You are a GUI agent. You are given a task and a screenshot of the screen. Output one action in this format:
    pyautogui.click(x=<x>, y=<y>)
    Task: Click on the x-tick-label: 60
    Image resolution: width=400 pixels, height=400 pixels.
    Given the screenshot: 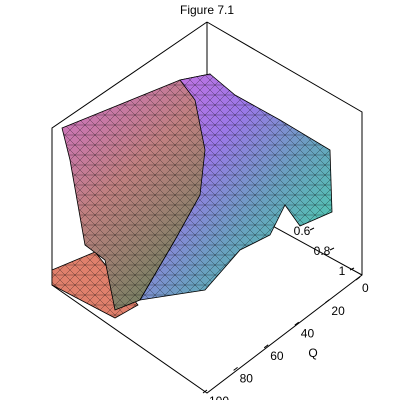 What is the action you would take?
    pyautogui.click(x=277, y=356)
    